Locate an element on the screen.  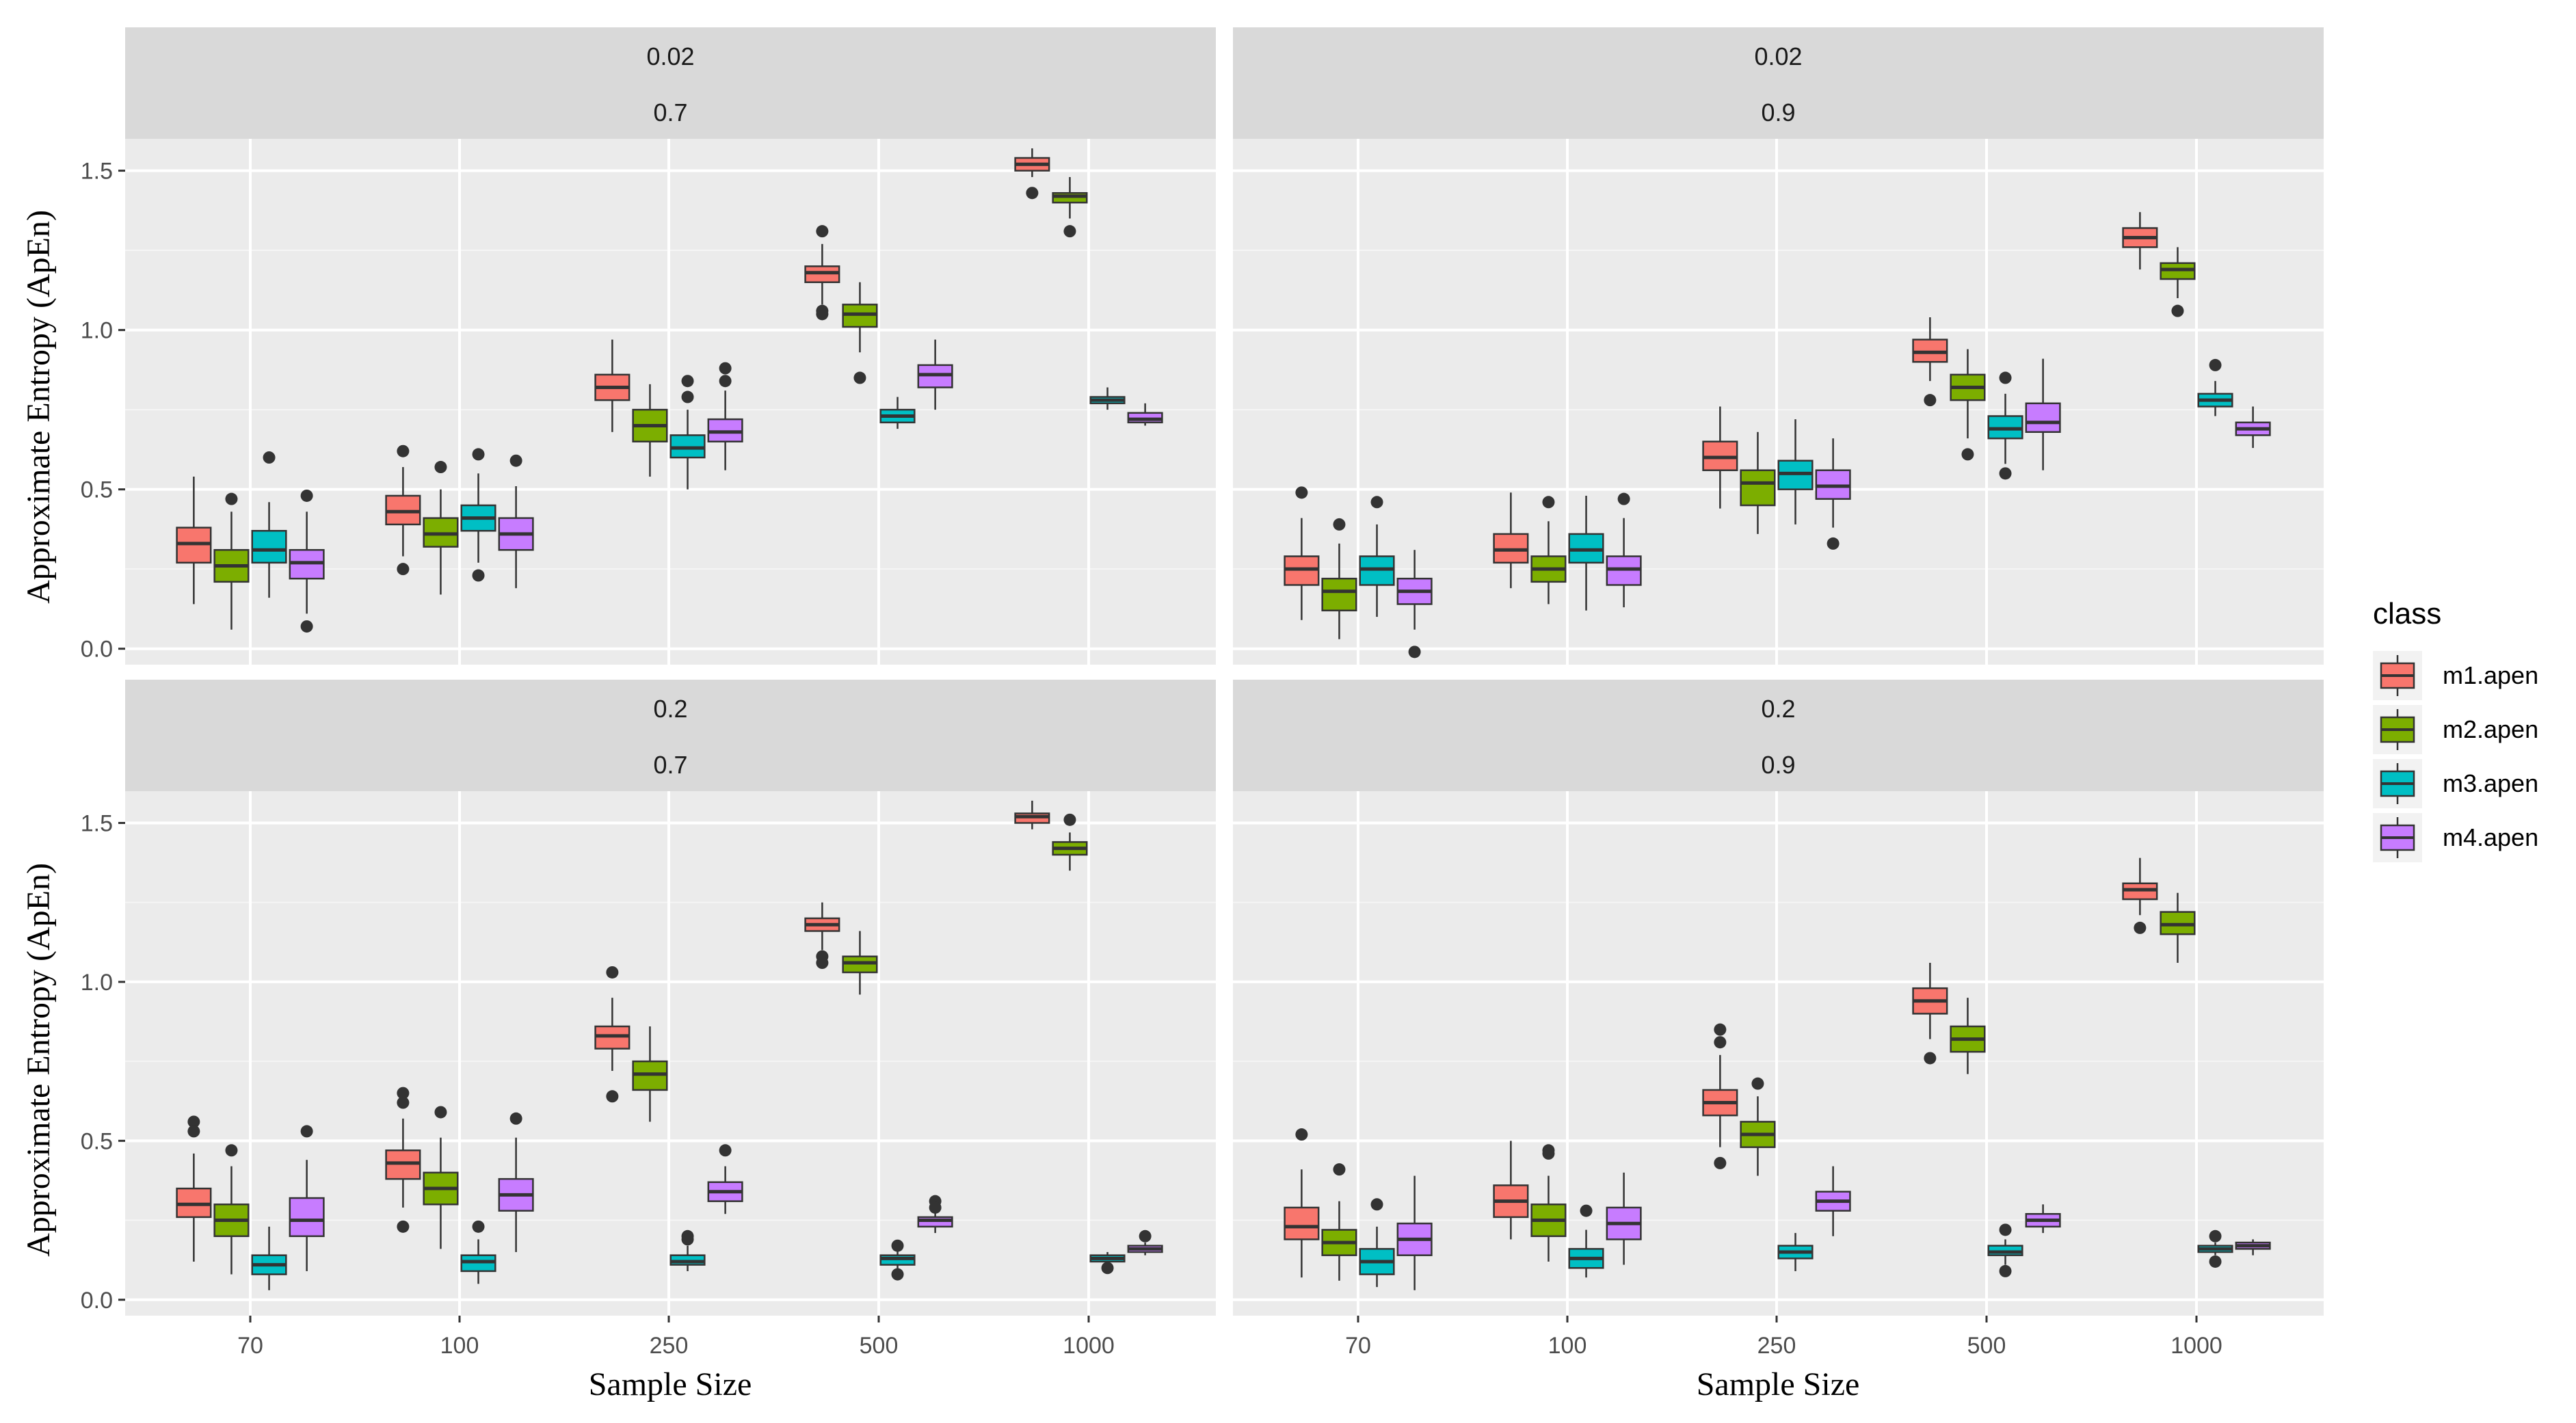
x-tick-label: 500 is located at coordinates (879, 1346).